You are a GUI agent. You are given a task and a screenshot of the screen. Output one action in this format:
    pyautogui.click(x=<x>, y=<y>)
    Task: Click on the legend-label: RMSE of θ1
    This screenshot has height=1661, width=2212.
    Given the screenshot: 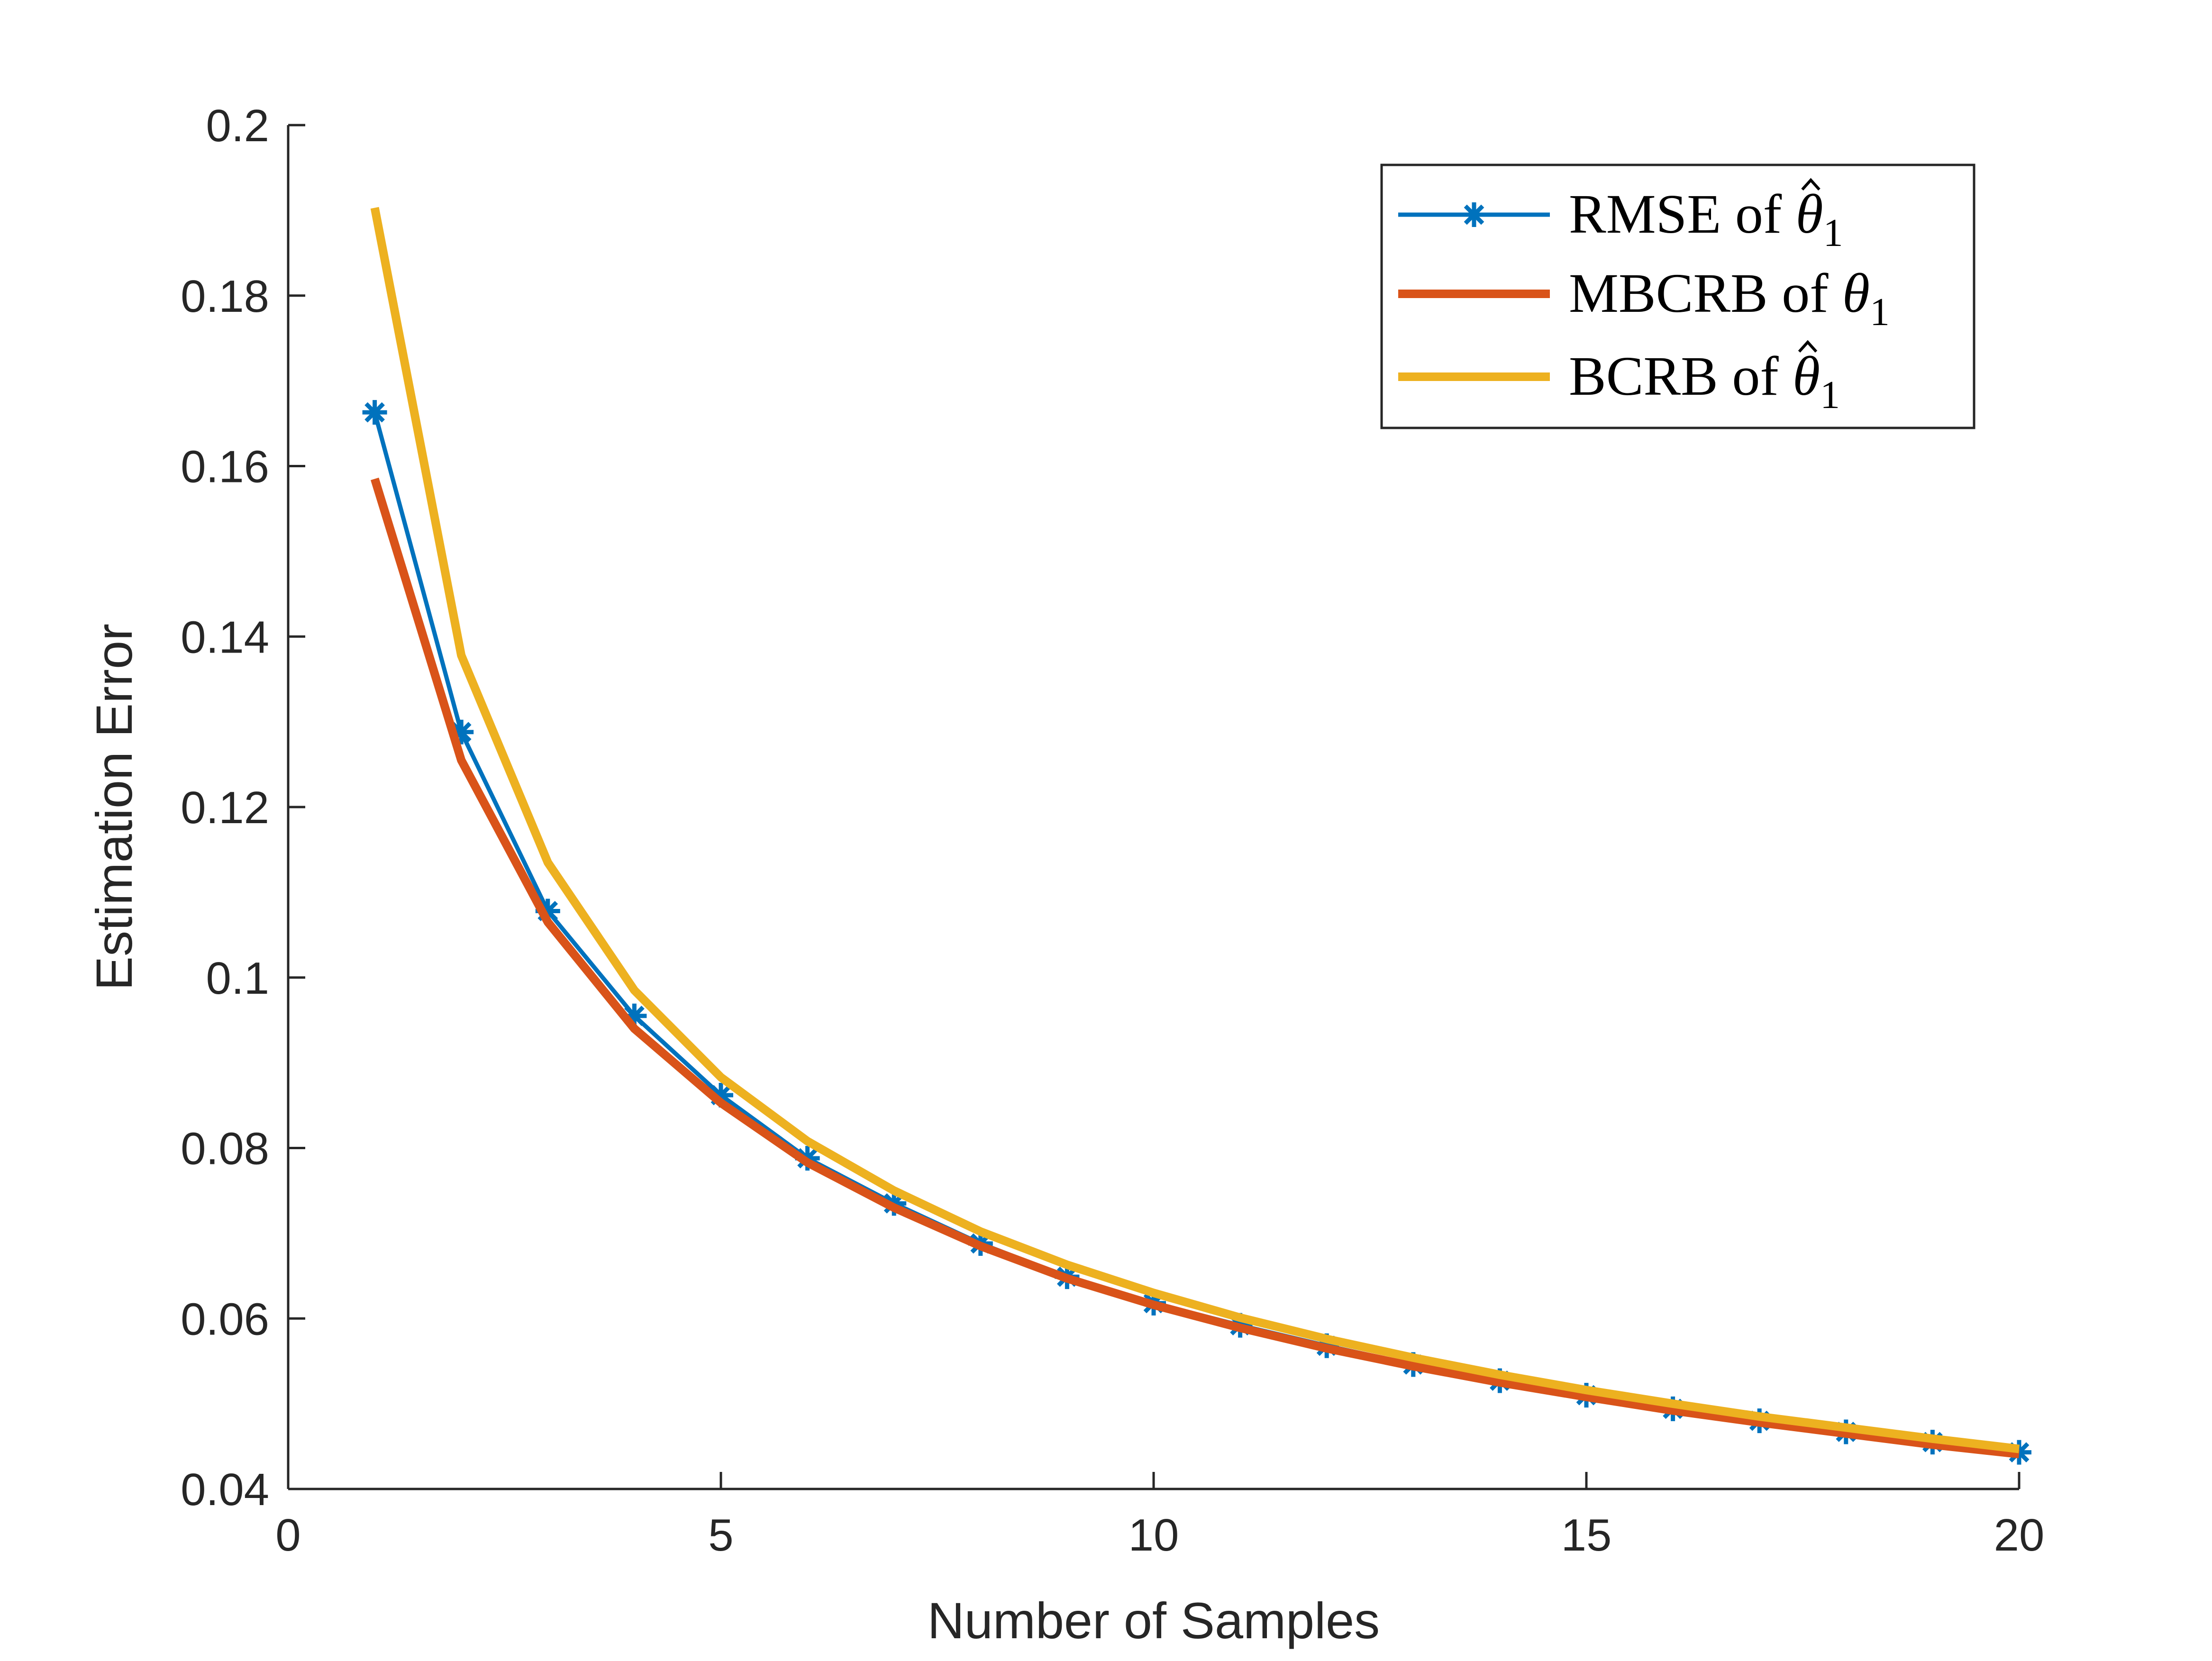 What is the action you would take?
    pyautogui.click(x=1706, y=219)
    